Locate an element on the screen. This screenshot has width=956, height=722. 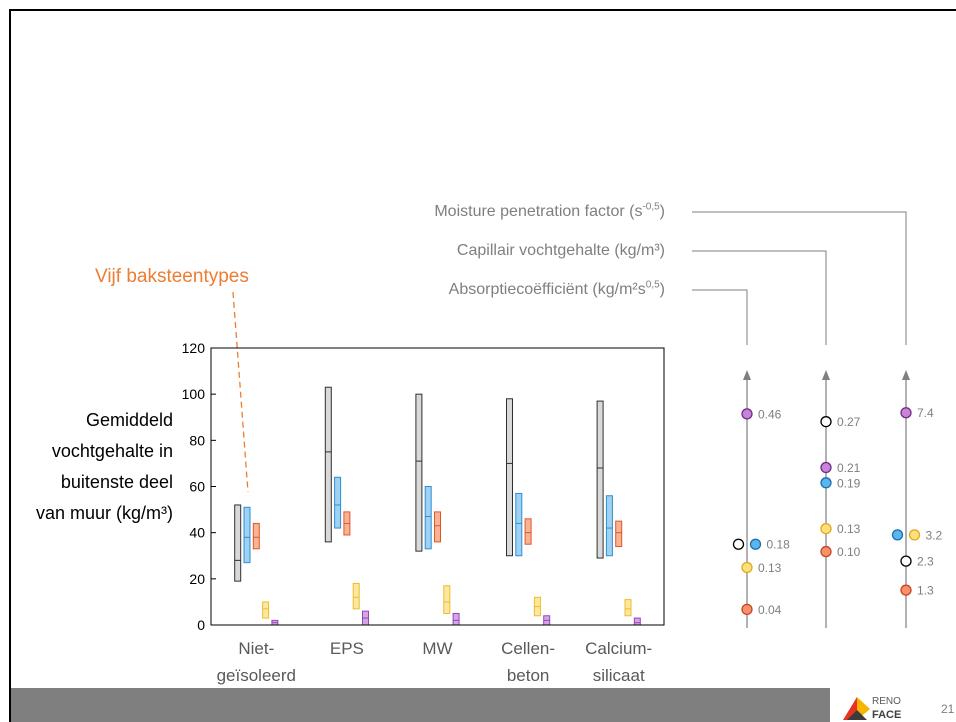
axis-title-text: Moisture penetration factor (s is located at coordinates (538, 211).